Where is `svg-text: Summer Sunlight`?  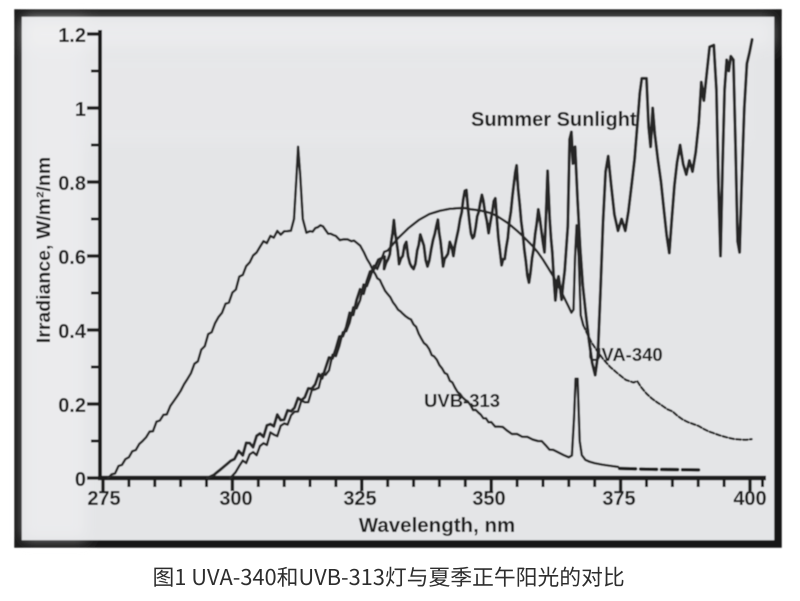 svg-text: Summer Sunlight is located at coordinates (554, 120).